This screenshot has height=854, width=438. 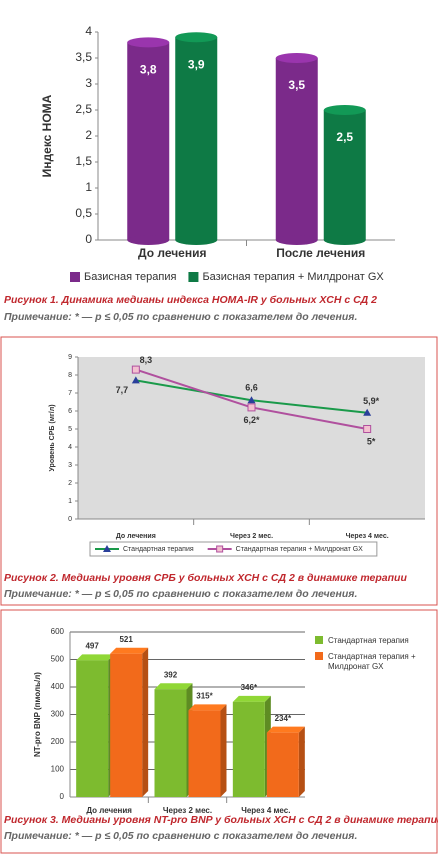 What do you see at coordinates (148, 70) in the screenshot?
I see `value-label: 3,8` at bounding box center [148, 70].